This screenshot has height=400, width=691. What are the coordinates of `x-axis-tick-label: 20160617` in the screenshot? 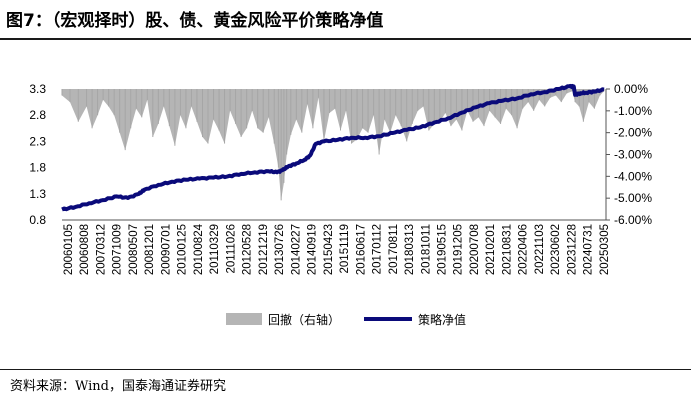 It's located at (361, 249).